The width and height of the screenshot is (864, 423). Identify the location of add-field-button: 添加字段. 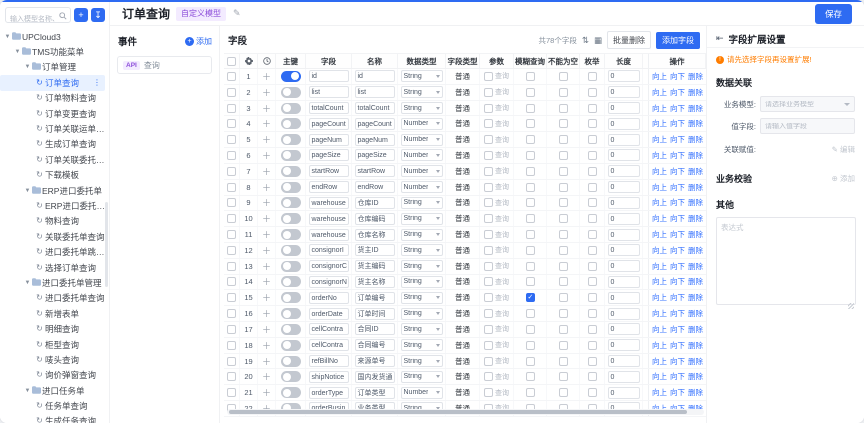
(678, 40).